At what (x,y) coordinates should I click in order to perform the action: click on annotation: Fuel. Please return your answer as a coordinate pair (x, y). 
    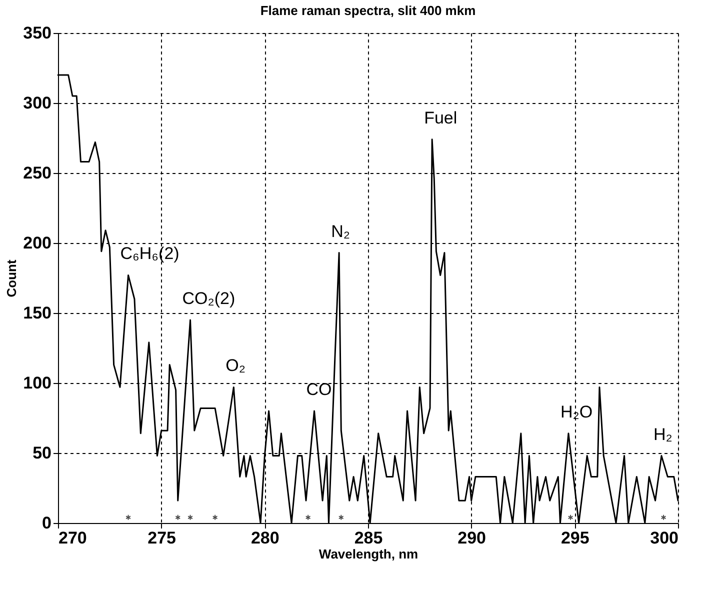
    Looking at the image, I should click on (441, 118).